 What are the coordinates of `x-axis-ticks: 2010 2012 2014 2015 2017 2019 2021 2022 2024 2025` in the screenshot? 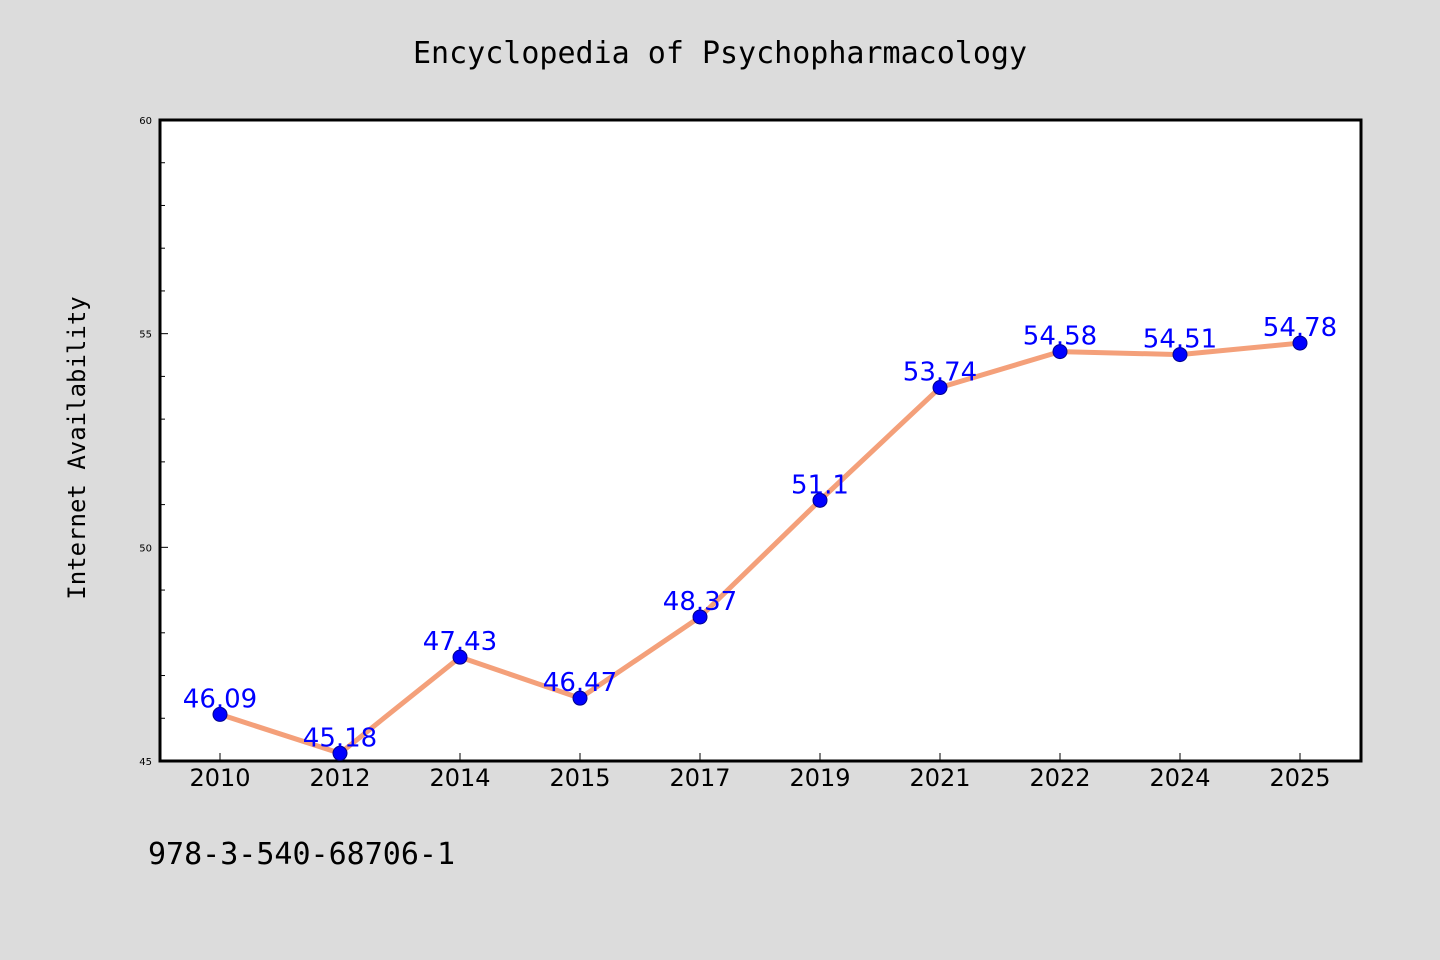 It's located at (760, 772).